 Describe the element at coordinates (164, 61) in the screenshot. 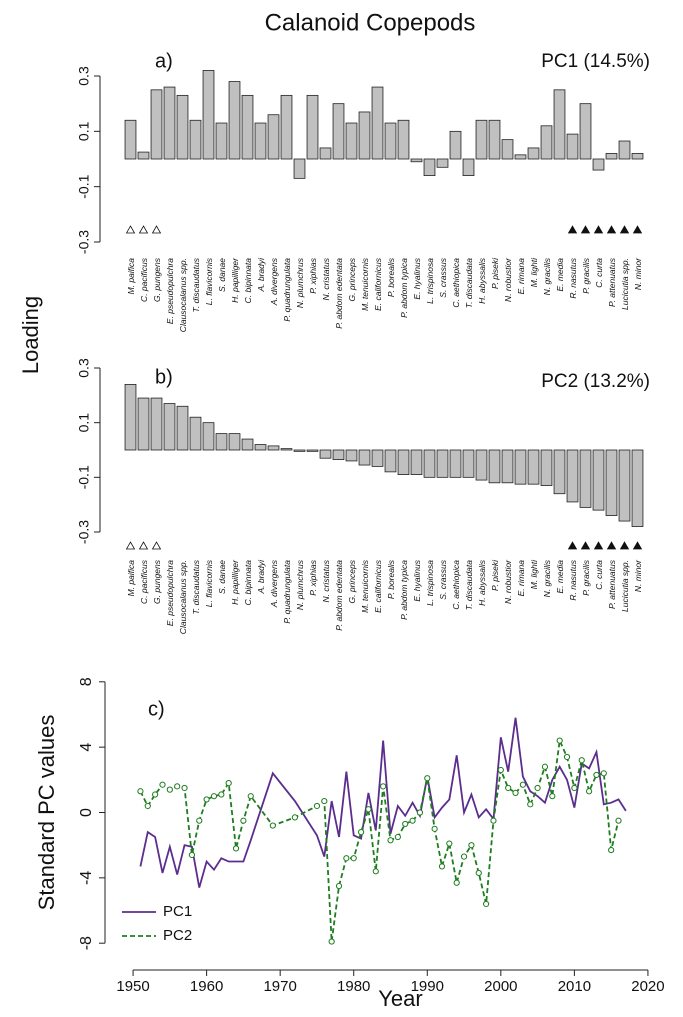

I see `panel-label: a)` at that location.